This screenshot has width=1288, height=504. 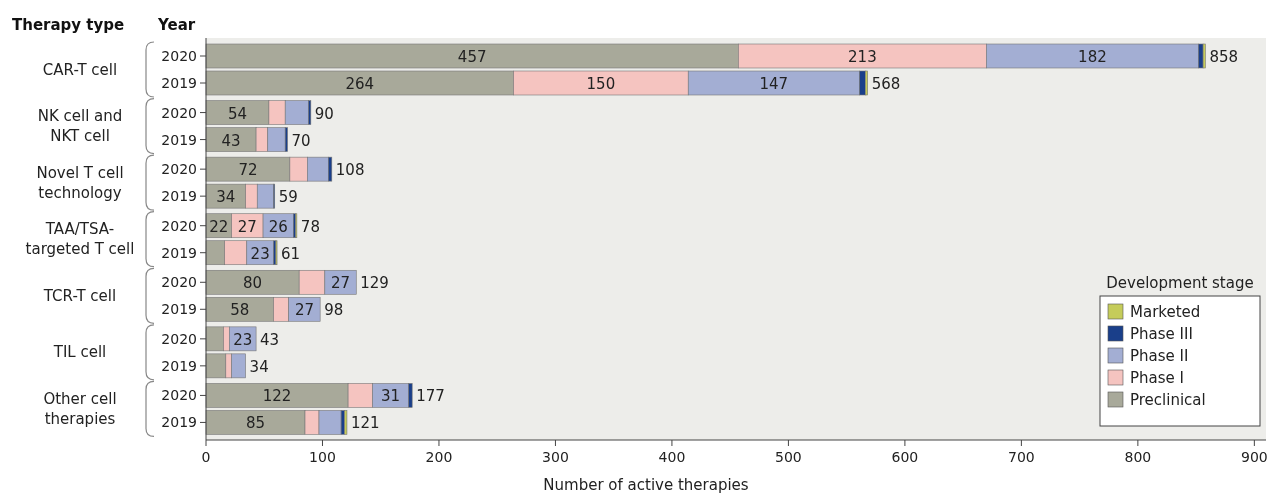 I want to click on legend-title: Development stage, so click(x=1180, y=283).